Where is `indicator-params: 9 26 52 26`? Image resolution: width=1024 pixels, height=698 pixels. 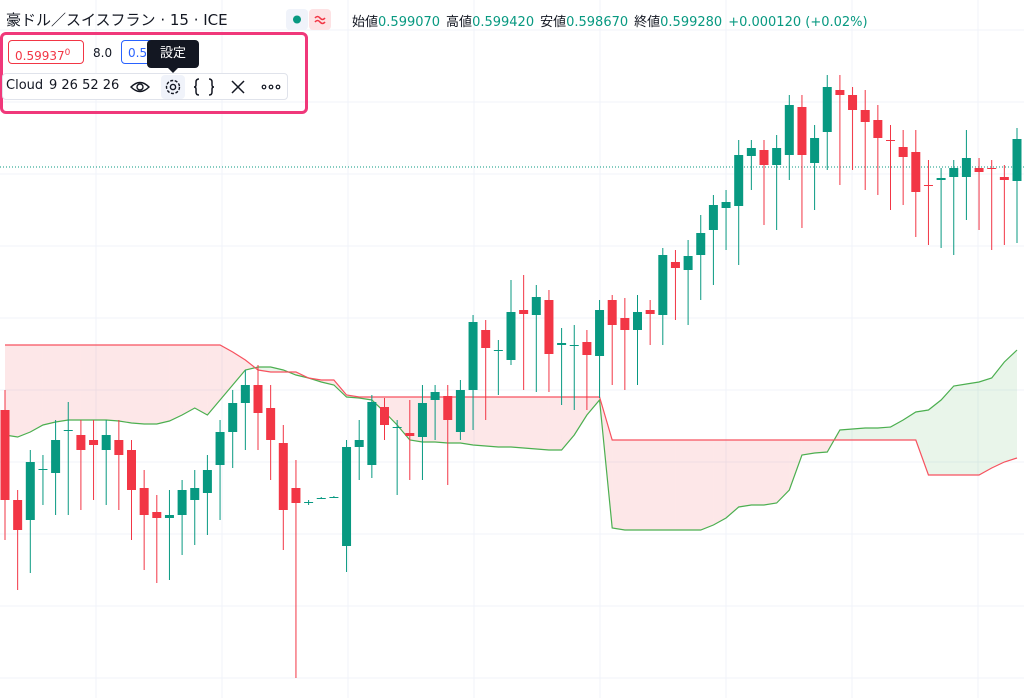
indicator-params: 9 26 52 26 is located at coordinates (84, 85).